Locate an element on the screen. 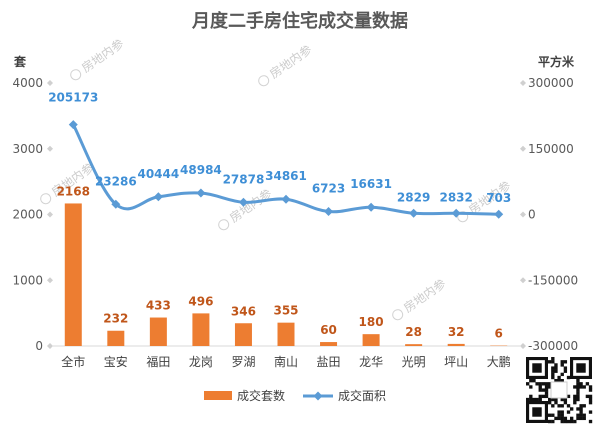  left-axis-tick-marker is located at coordinates (50, 149).